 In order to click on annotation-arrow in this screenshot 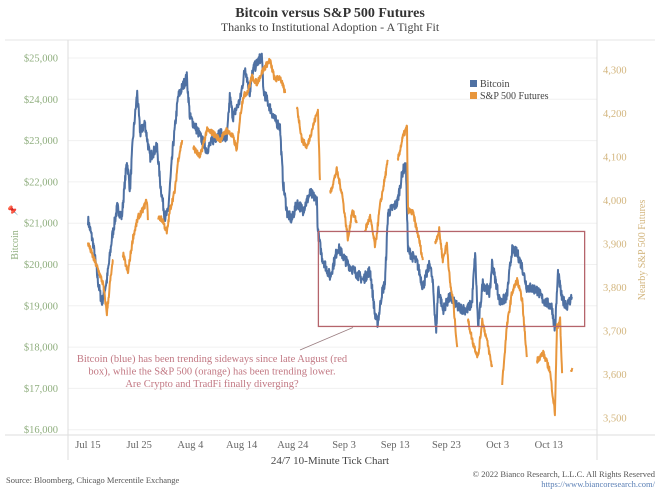, I will do `click(326, 339)`.